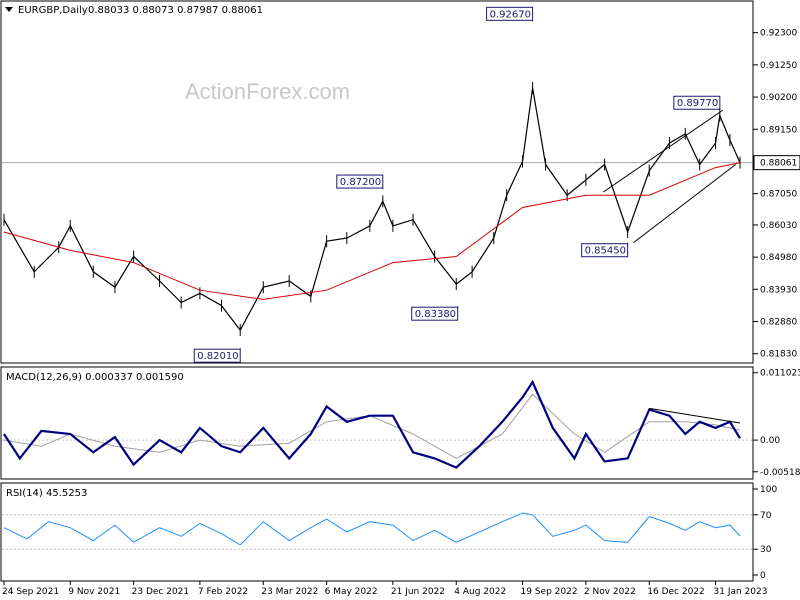 Image resolution: width=800 pixels, height=600 pixels. Describe the element at coordinates (741, 592) in the screenshot. I see `x-tick-label: 31 Jan 2023` at that location.